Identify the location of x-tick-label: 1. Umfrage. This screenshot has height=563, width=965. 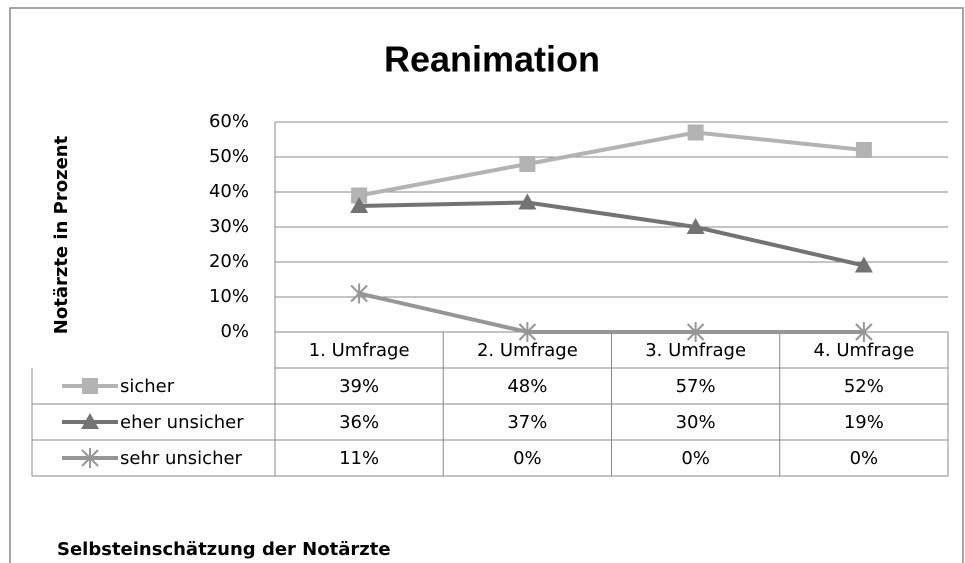
(359, 350).